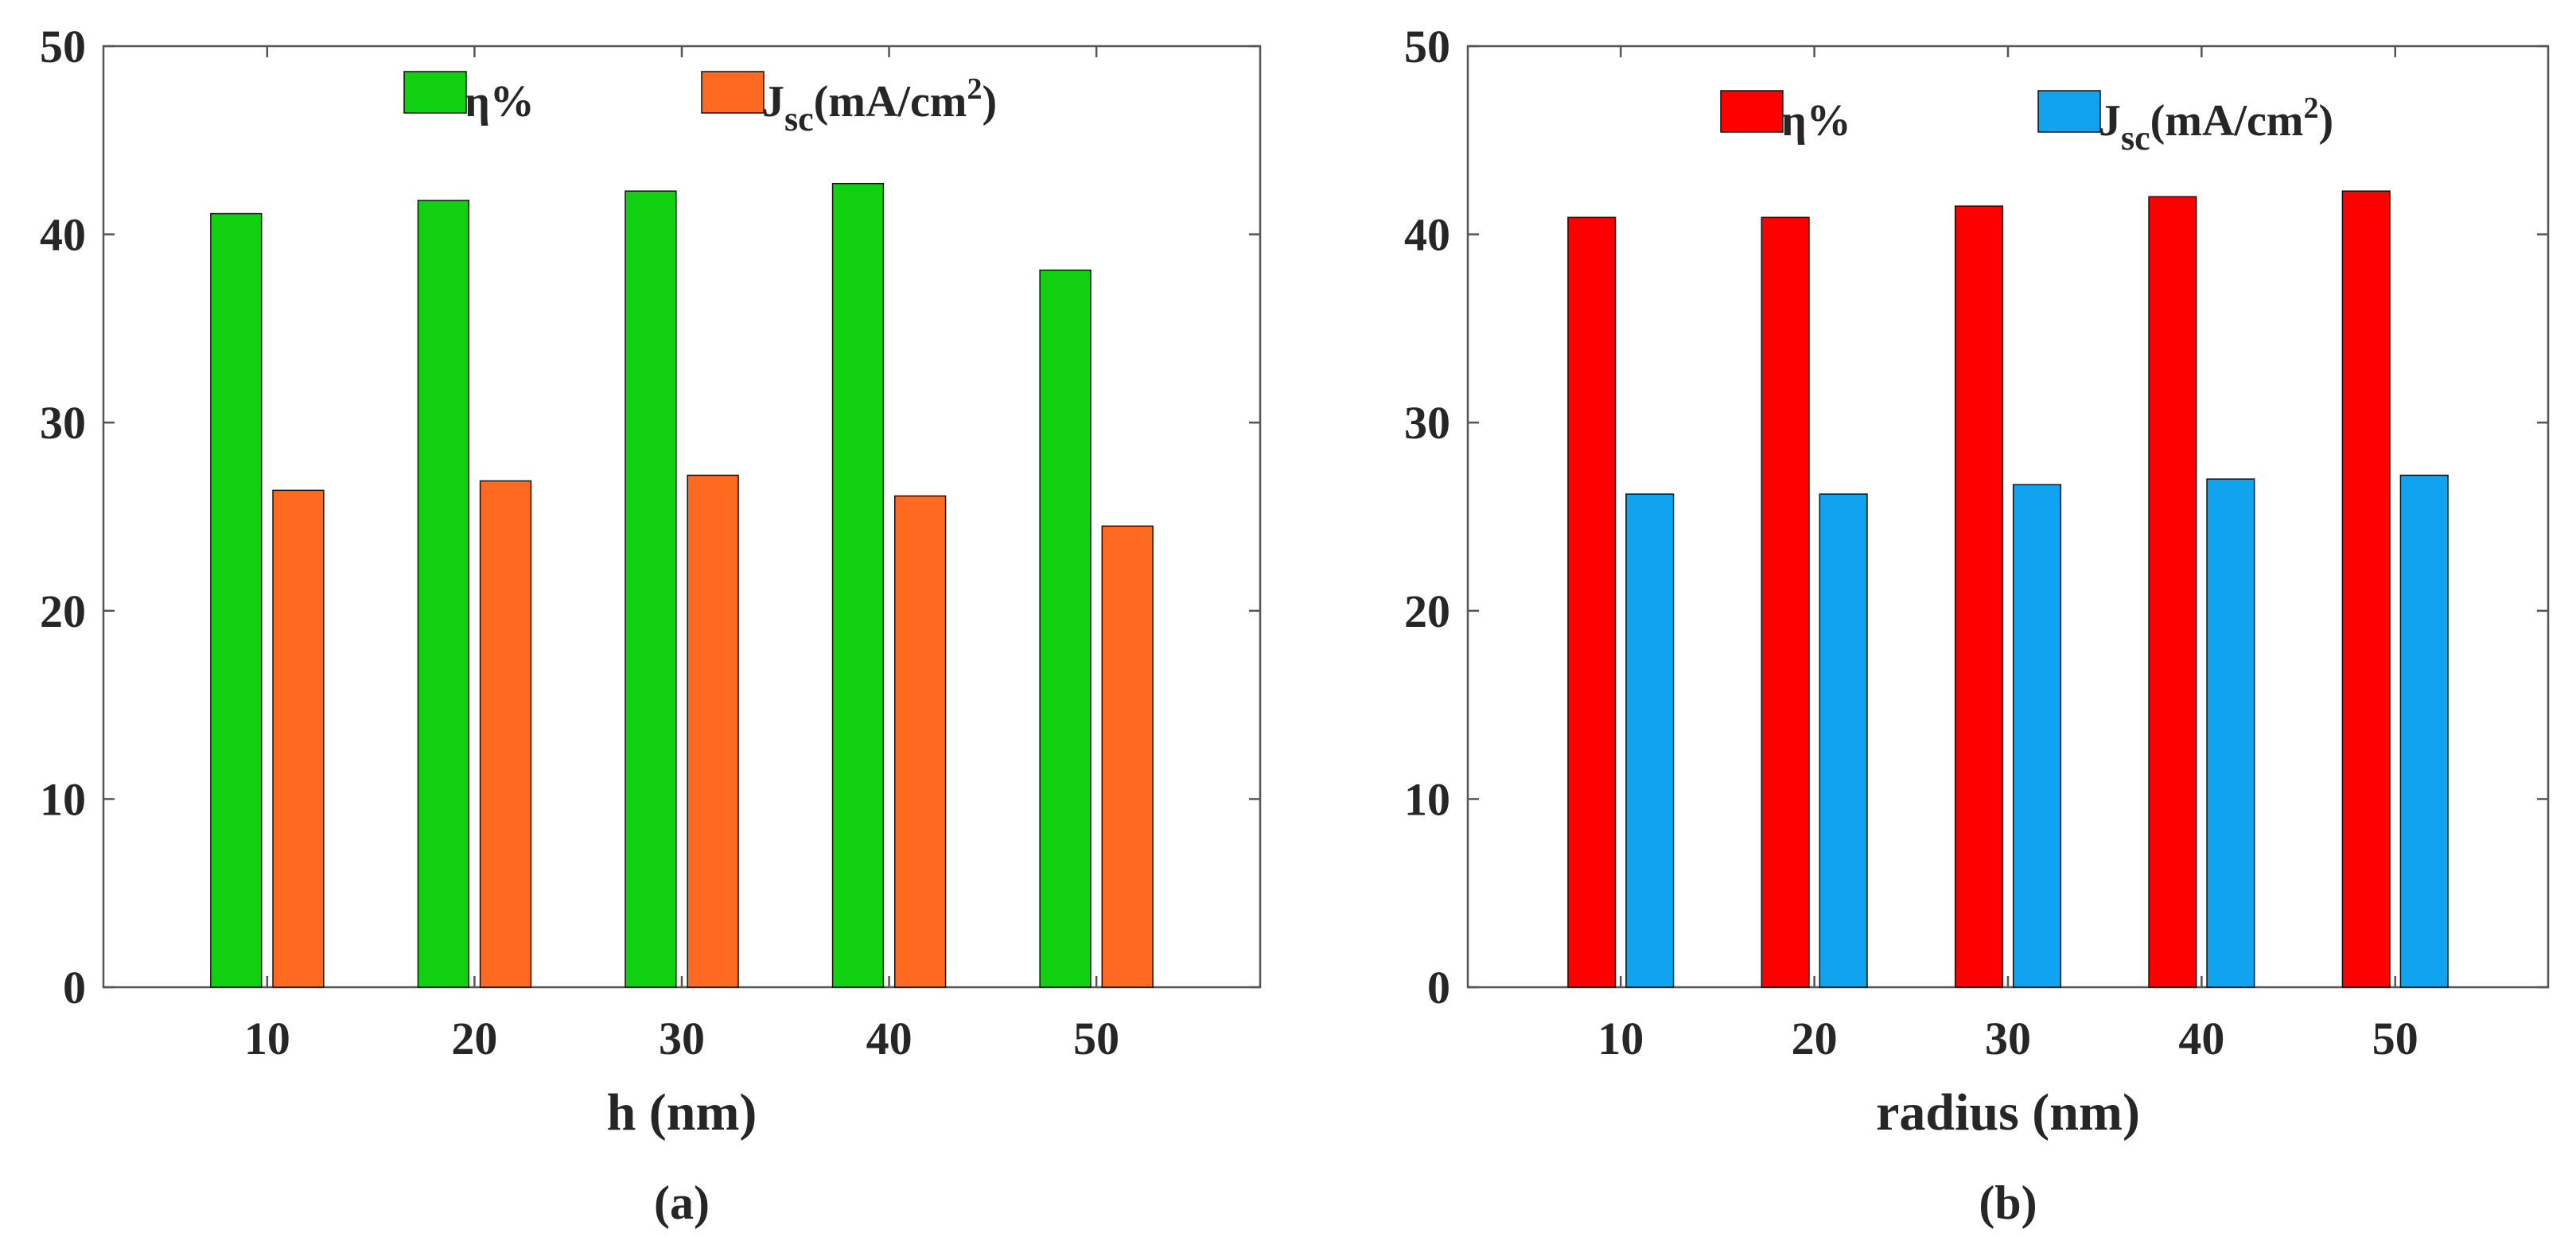 This screenshot has width=2576, height=1237. What do you see at coordinates (2008, 1203) in the screenshot?
I see `panel-label: (b)` at bounding box center [2008, 1203].